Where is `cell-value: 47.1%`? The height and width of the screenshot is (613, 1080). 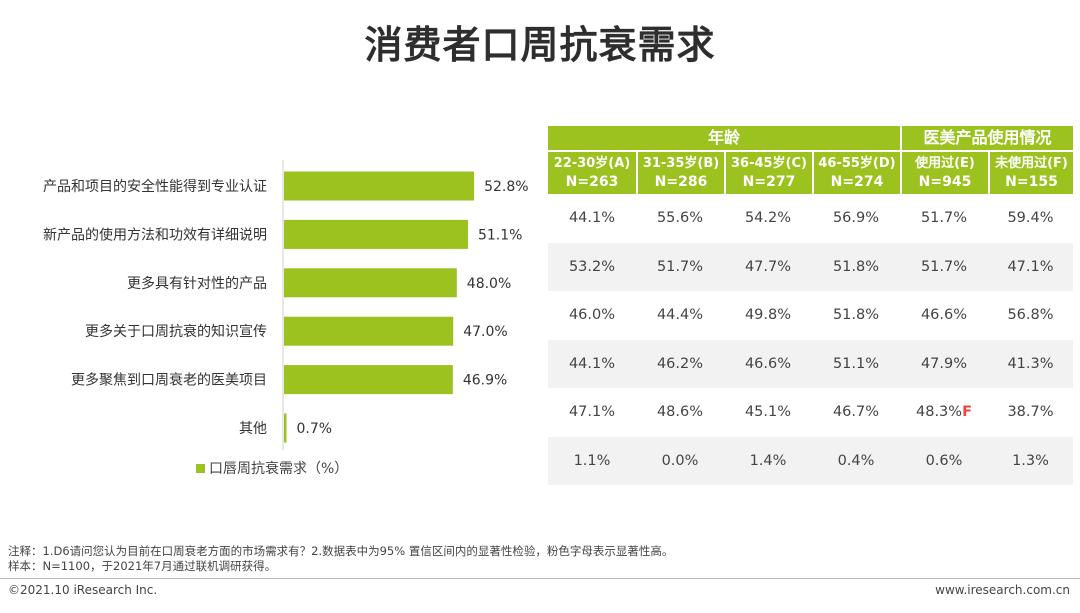 cell-value: 47.1% is located at coordinates (1030, 266).